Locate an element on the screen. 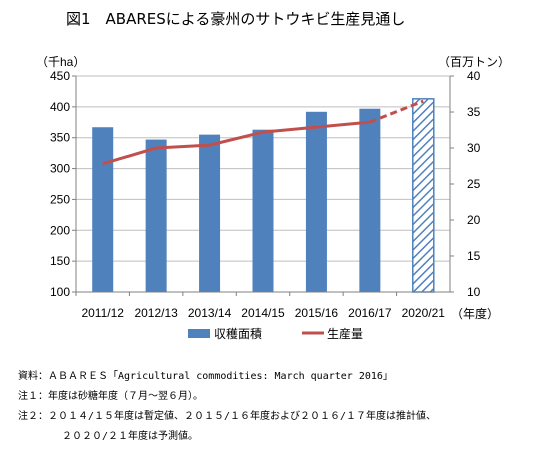  right-tick-label: 35 is located at coordinates (474, 112).